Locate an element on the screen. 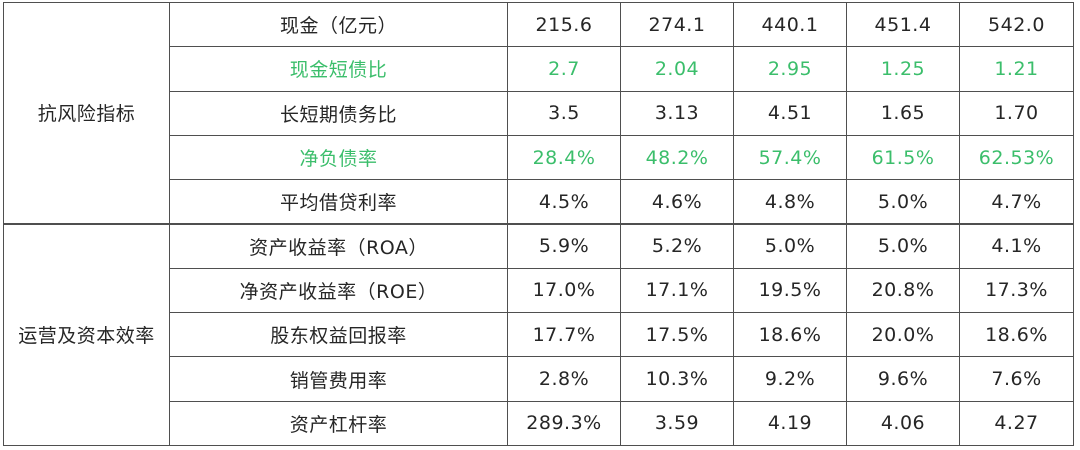 The width and height of the screenshot is (1080, 450). value-cell: 4.6% is located at coordinates (677, 202).